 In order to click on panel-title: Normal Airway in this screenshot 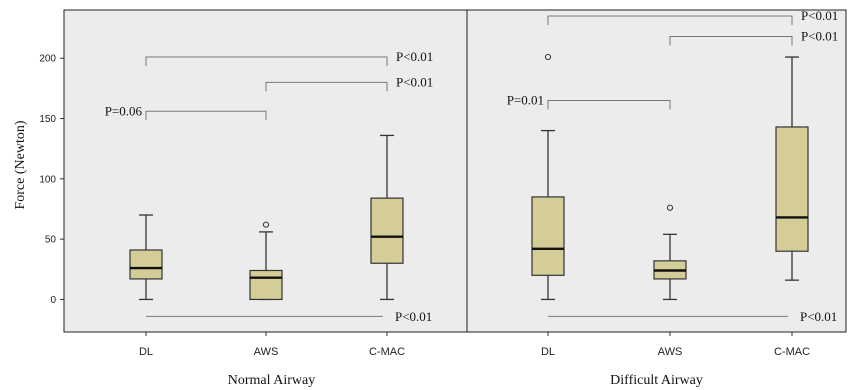, I will do `click(271, 380)`.